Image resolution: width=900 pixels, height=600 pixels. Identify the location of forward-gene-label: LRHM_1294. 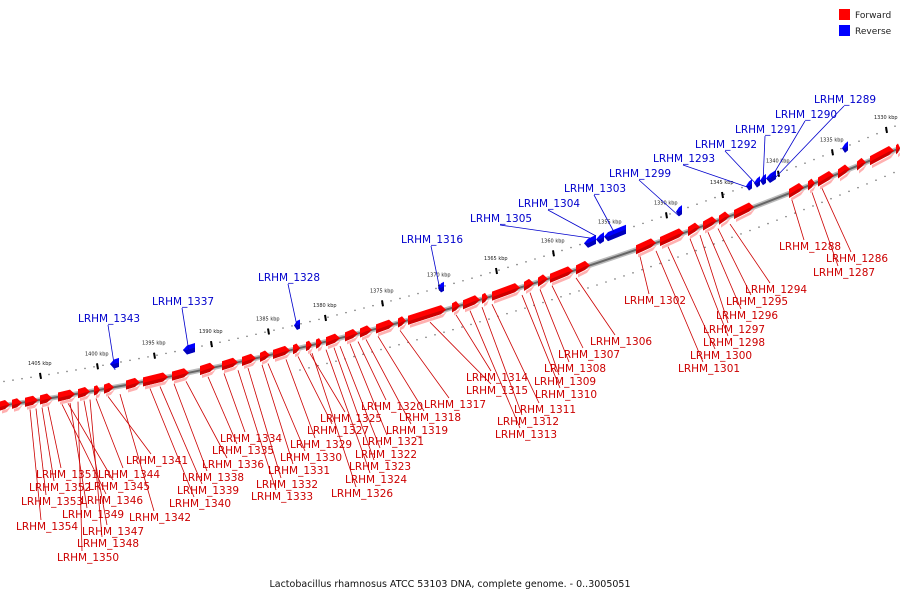
(776, 290).